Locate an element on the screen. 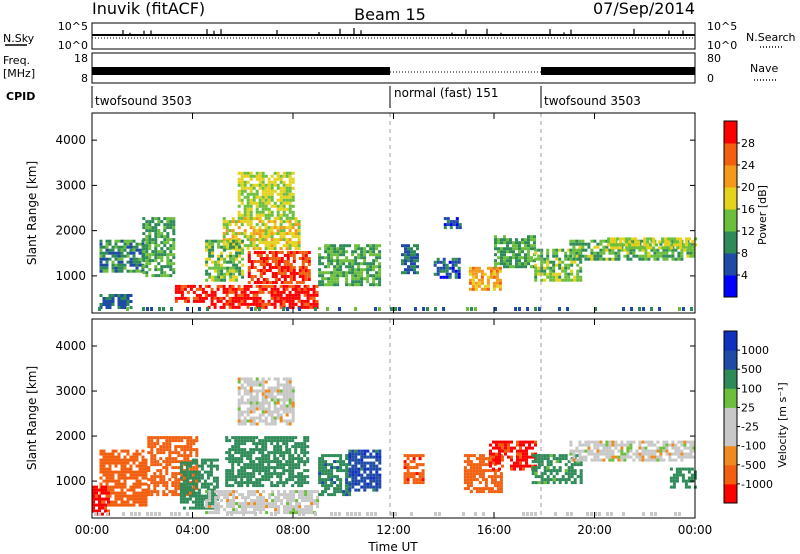 The image size is (800, 554). noise-left-tick-top: 10^5 is located at coordinates (73, 26).